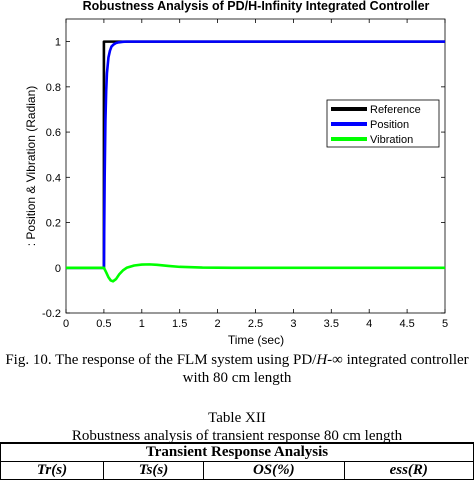 The height and width of the screenshot is (480, 474). What do you see at coordinates (391, 140) in the screenshot?
I see `legend-label-vibration: Vibration` at bounding box center [391, 140].